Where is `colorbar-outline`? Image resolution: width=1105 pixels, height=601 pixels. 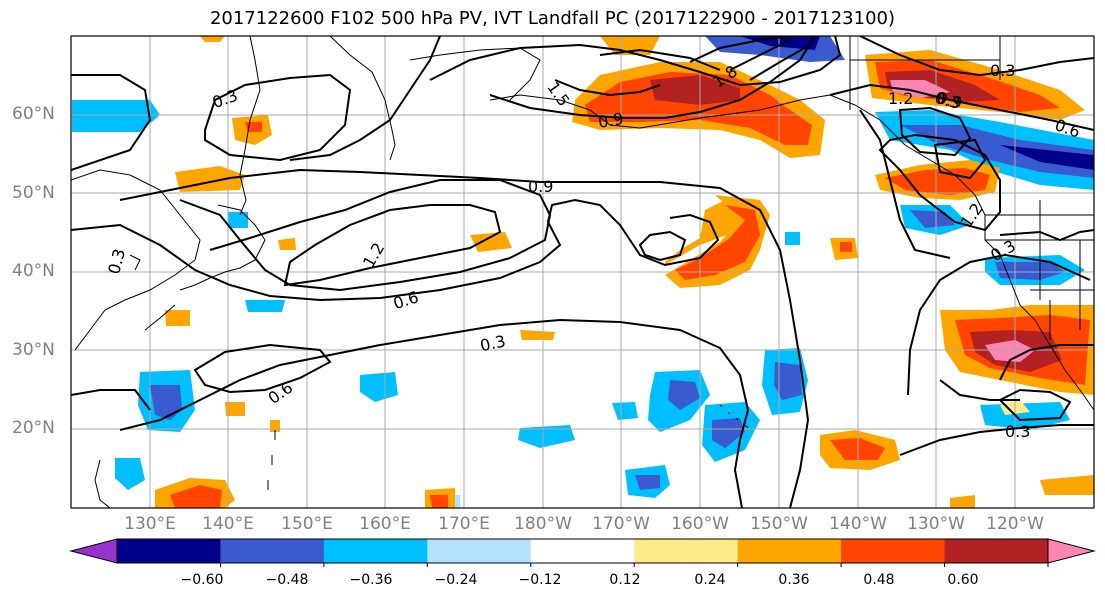 colorbar-outline is located at coordinates (582, 551).